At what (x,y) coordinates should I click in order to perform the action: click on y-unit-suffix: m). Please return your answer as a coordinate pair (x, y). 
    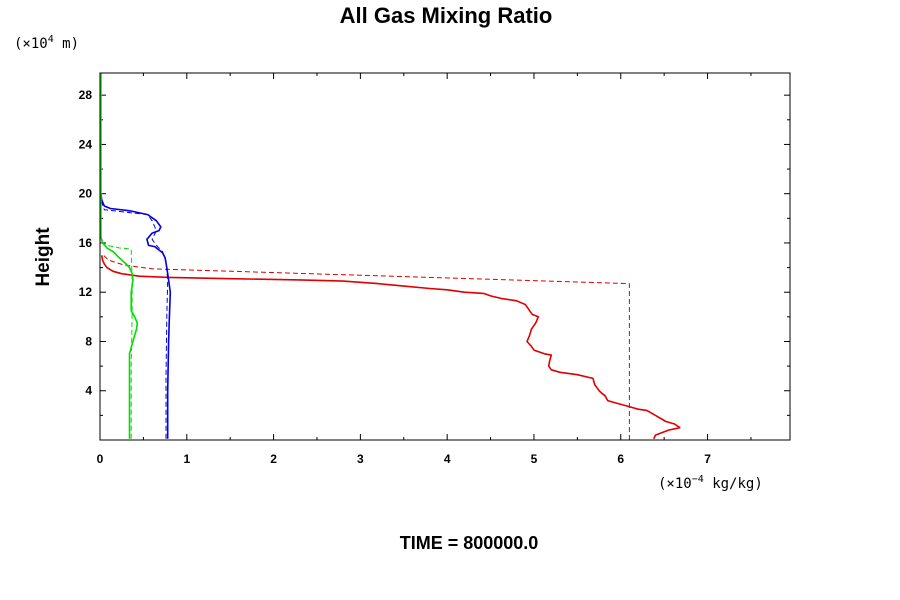
    Looking at the image, I should click on (66, 44).